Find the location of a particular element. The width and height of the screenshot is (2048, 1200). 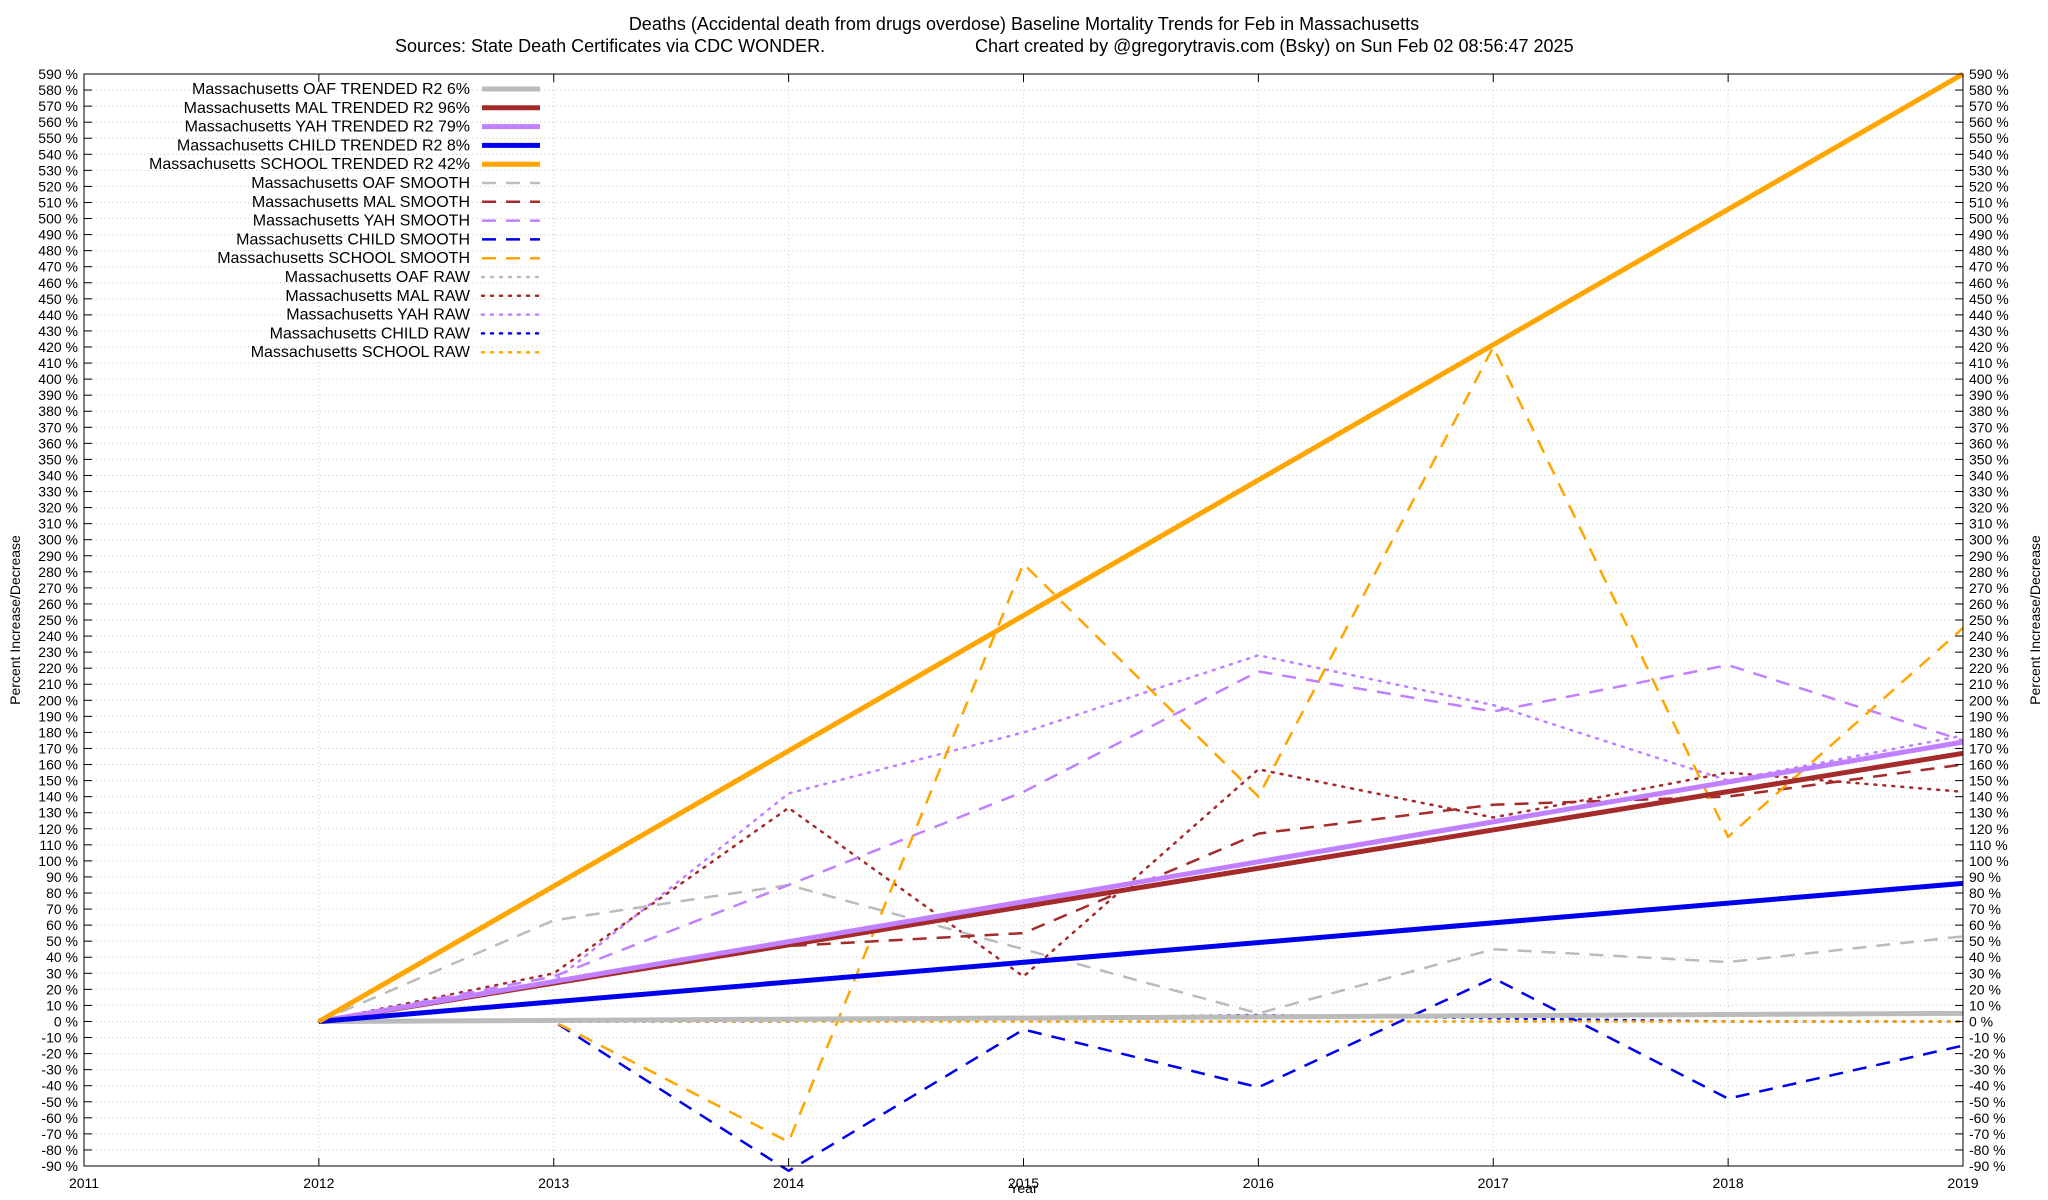

y2-tick-label: 450 % is located at coordinates (1989, 299).